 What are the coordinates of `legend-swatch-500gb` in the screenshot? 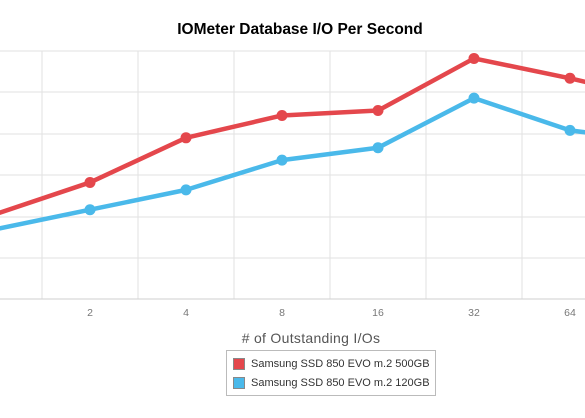 It's located at (239, 363).